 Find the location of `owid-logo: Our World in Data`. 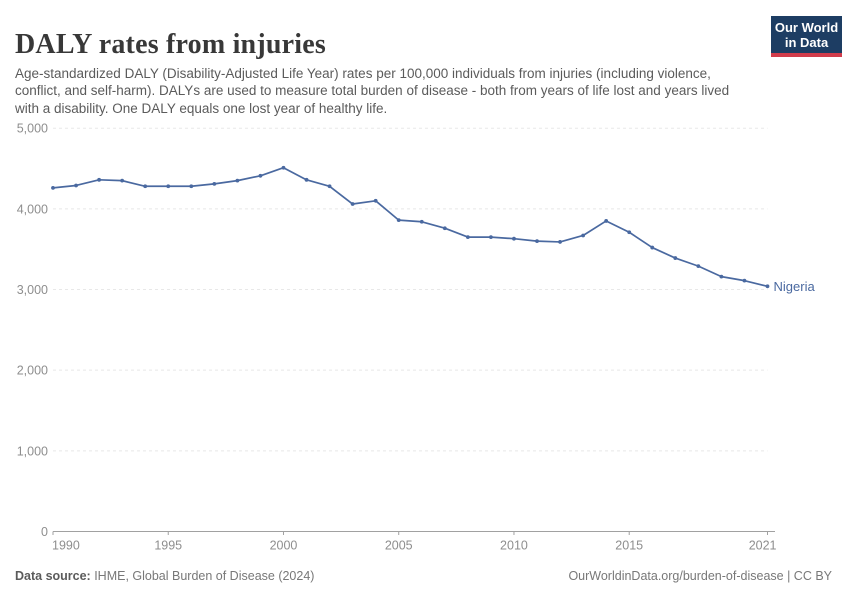

owid-logo: Our World in Data is located at coordinates (806, 36).